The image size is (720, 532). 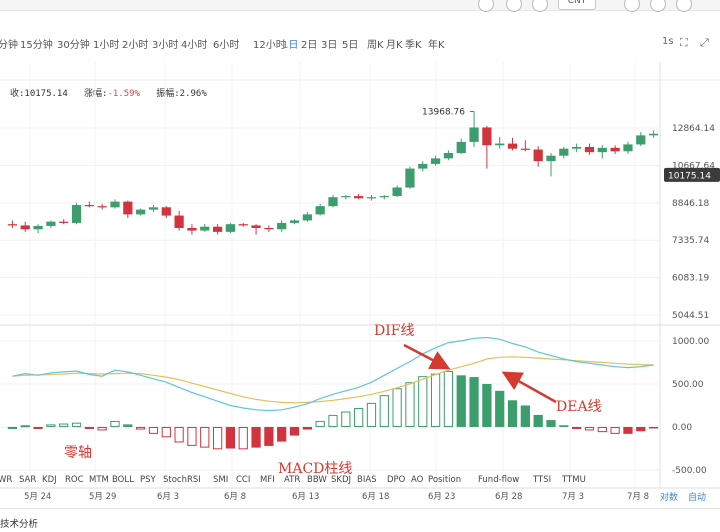 What do you see at coordinates (375, 45) in the screenshot?
I see `timeframe-13: 周K` at bounding box center [375, 45].